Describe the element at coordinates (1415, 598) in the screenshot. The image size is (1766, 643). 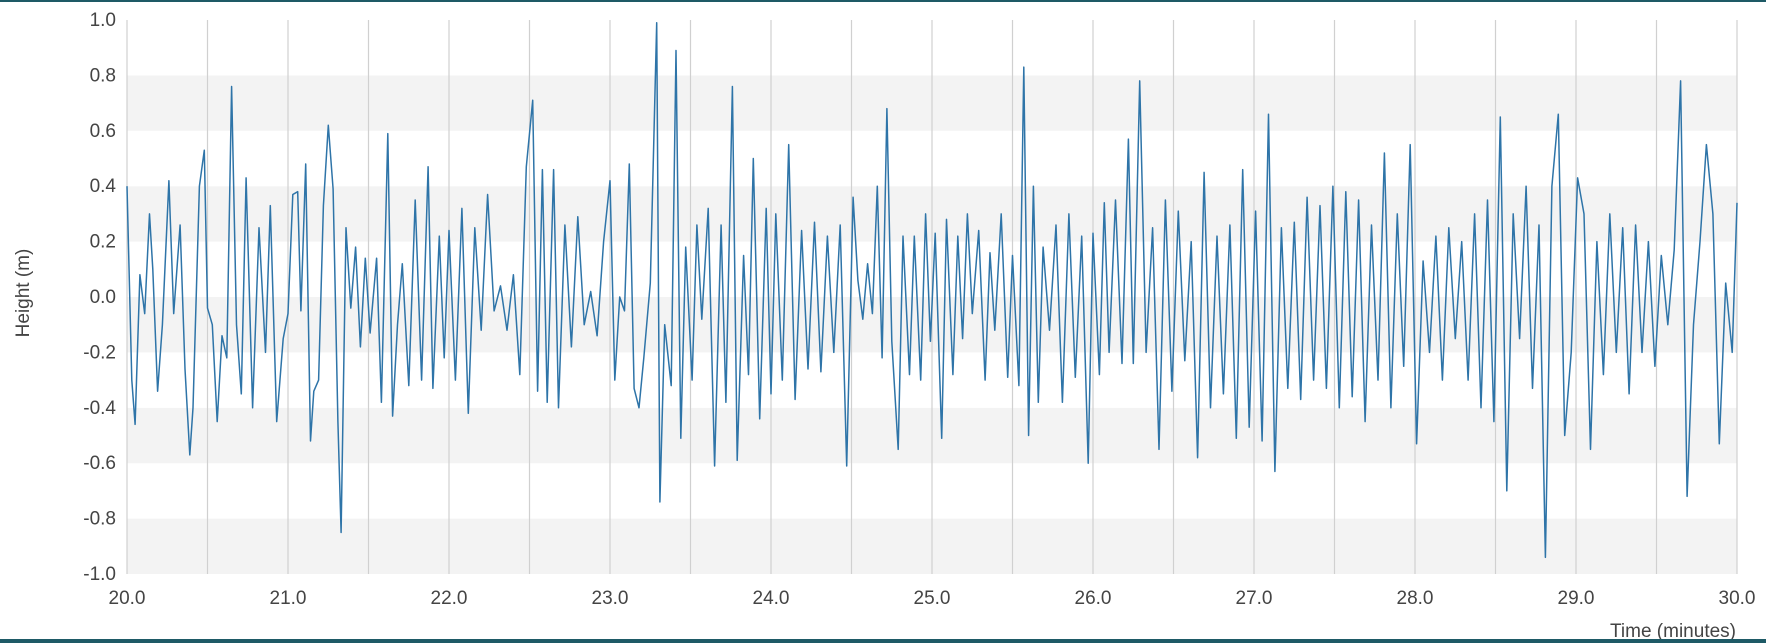
I see `x-tick-label: 28.0` at that location.